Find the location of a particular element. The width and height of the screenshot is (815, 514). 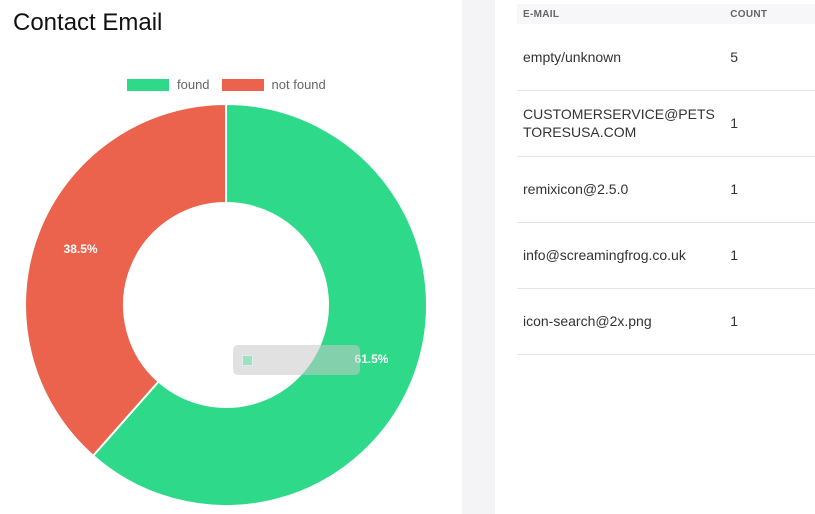

table-header-row: E-MAIL COUNT is located at coordinates (666, 14).